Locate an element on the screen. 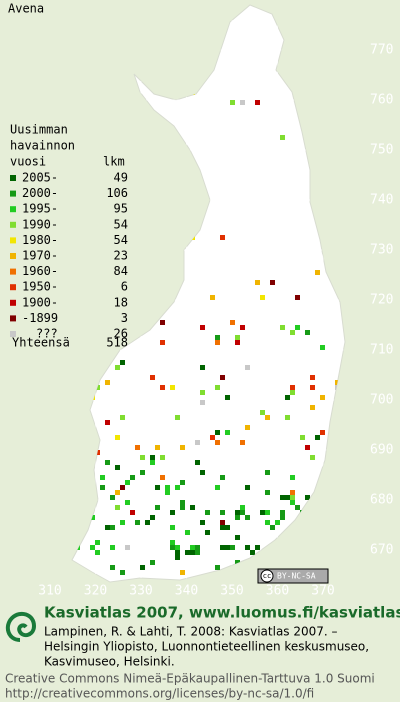  legend-count: 6 is located at coordinates (124, 287).